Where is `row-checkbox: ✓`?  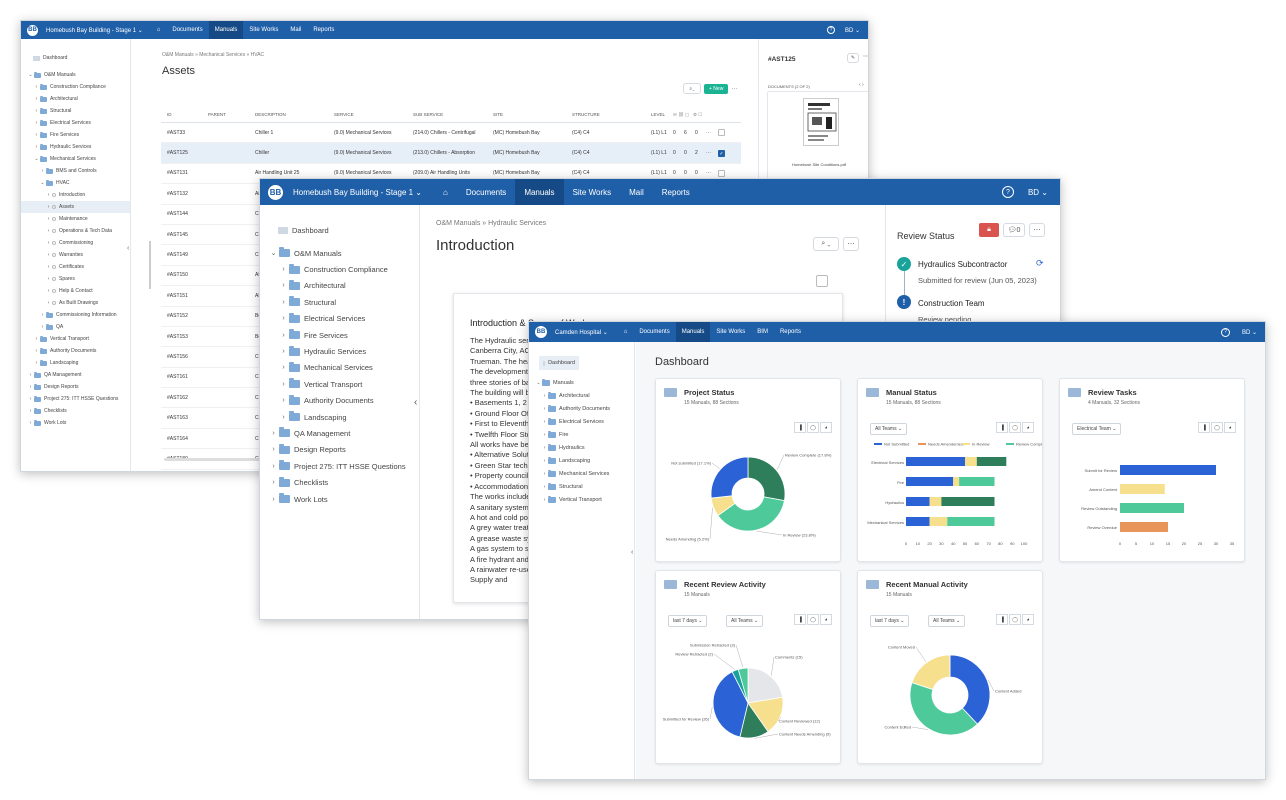 row-checkbox: ✓ is located at coordinates (721, 153).